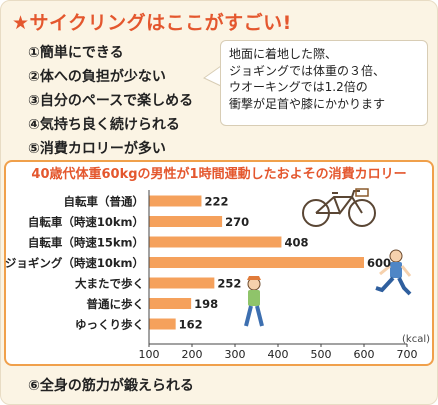 The height and width of the screenshot is (405, 438). Describe the element at coordinates (296, 243) in the screenshot. I see `value-label: 408` at that location.